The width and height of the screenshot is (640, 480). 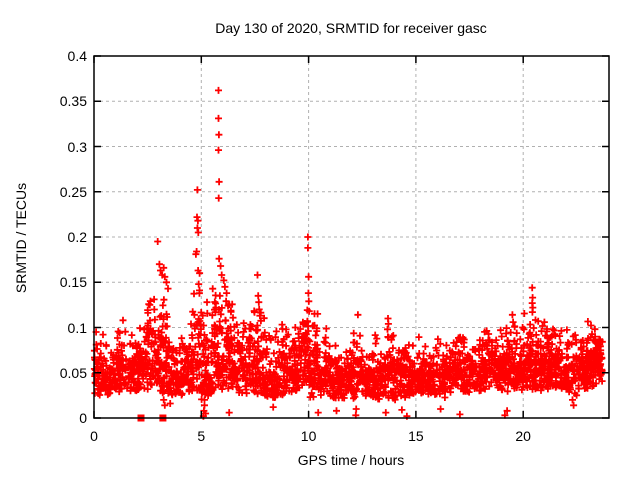 What do you see at coordinates (308, 436) in the screenshot?
I see `x-tick-label: 10` at bounding box center [308, 436].